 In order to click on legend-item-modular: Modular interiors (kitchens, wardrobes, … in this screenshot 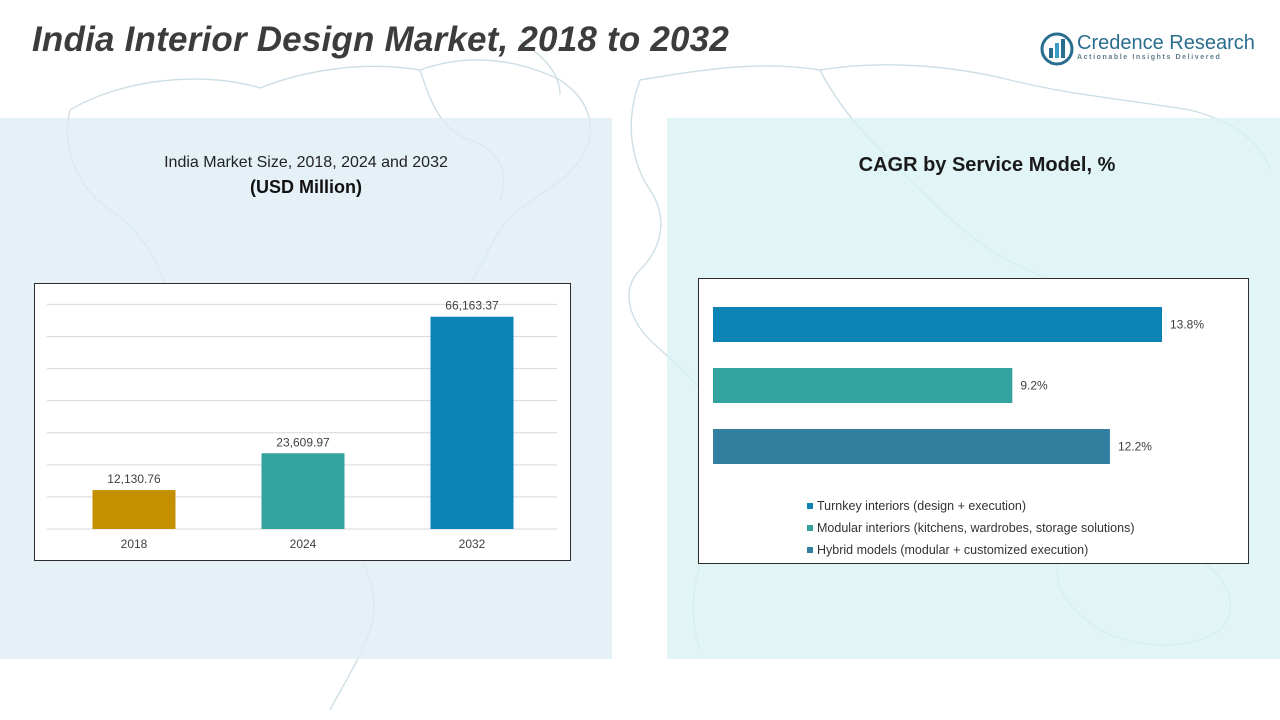, I will do `click(971, 528)`.